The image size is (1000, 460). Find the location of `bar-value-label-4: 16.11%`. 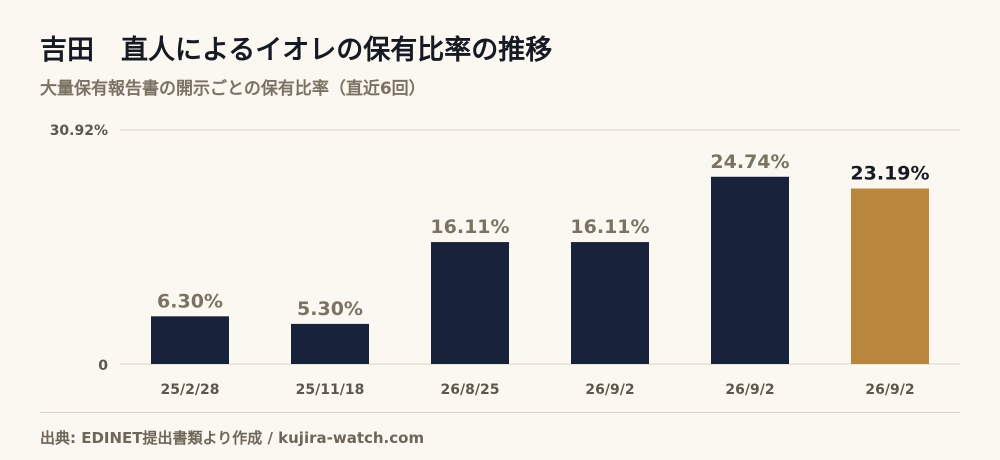

bar-value-label-4: 16.11% is located at coordinates (609, 227).